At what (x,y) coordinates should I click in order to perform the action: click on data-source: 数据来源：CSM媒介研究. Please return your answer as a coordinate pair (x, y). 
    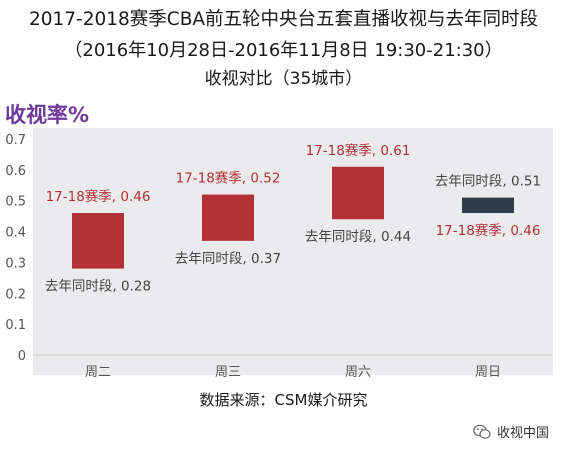
    Looking at the image, I should click on (283, 400).